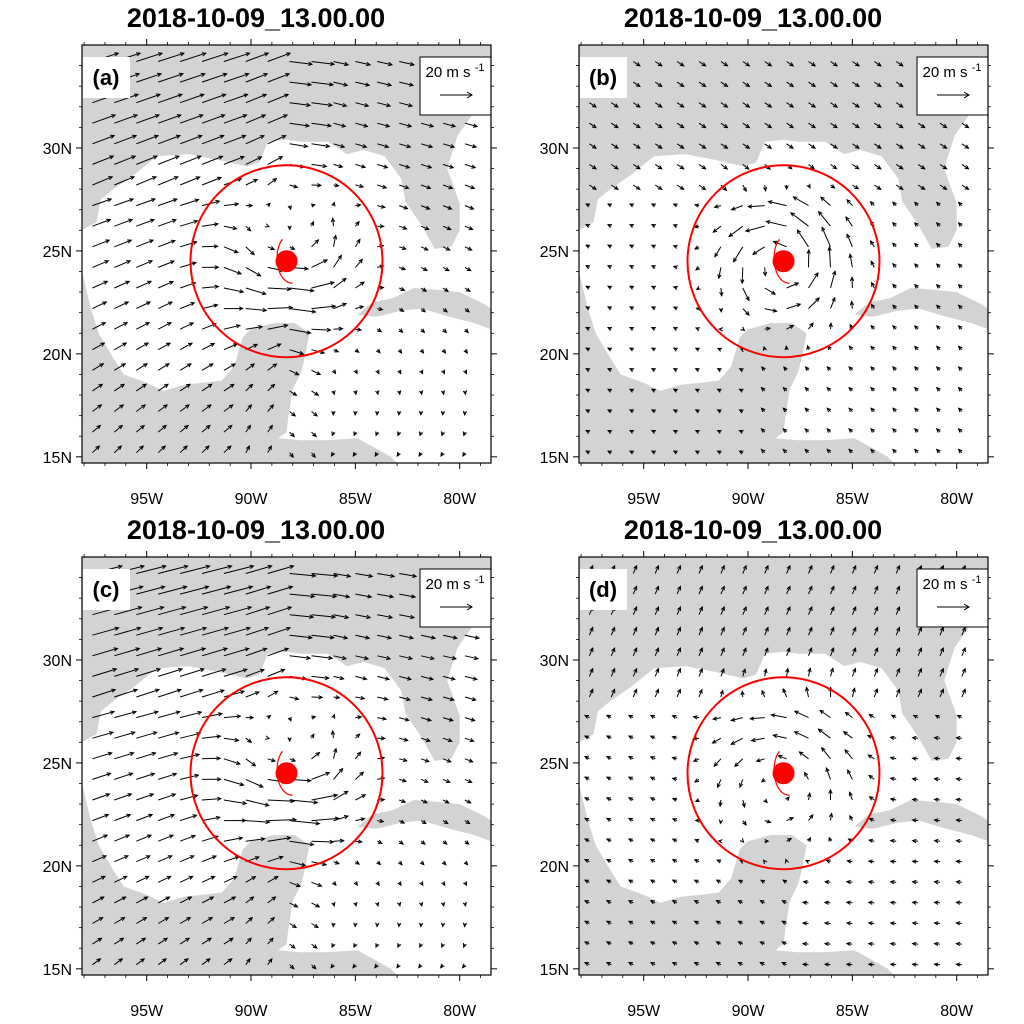  What do you see at coordinates (240, 879) in the screenshot?
I see `land-mexico` at bounding box center [240, 879].